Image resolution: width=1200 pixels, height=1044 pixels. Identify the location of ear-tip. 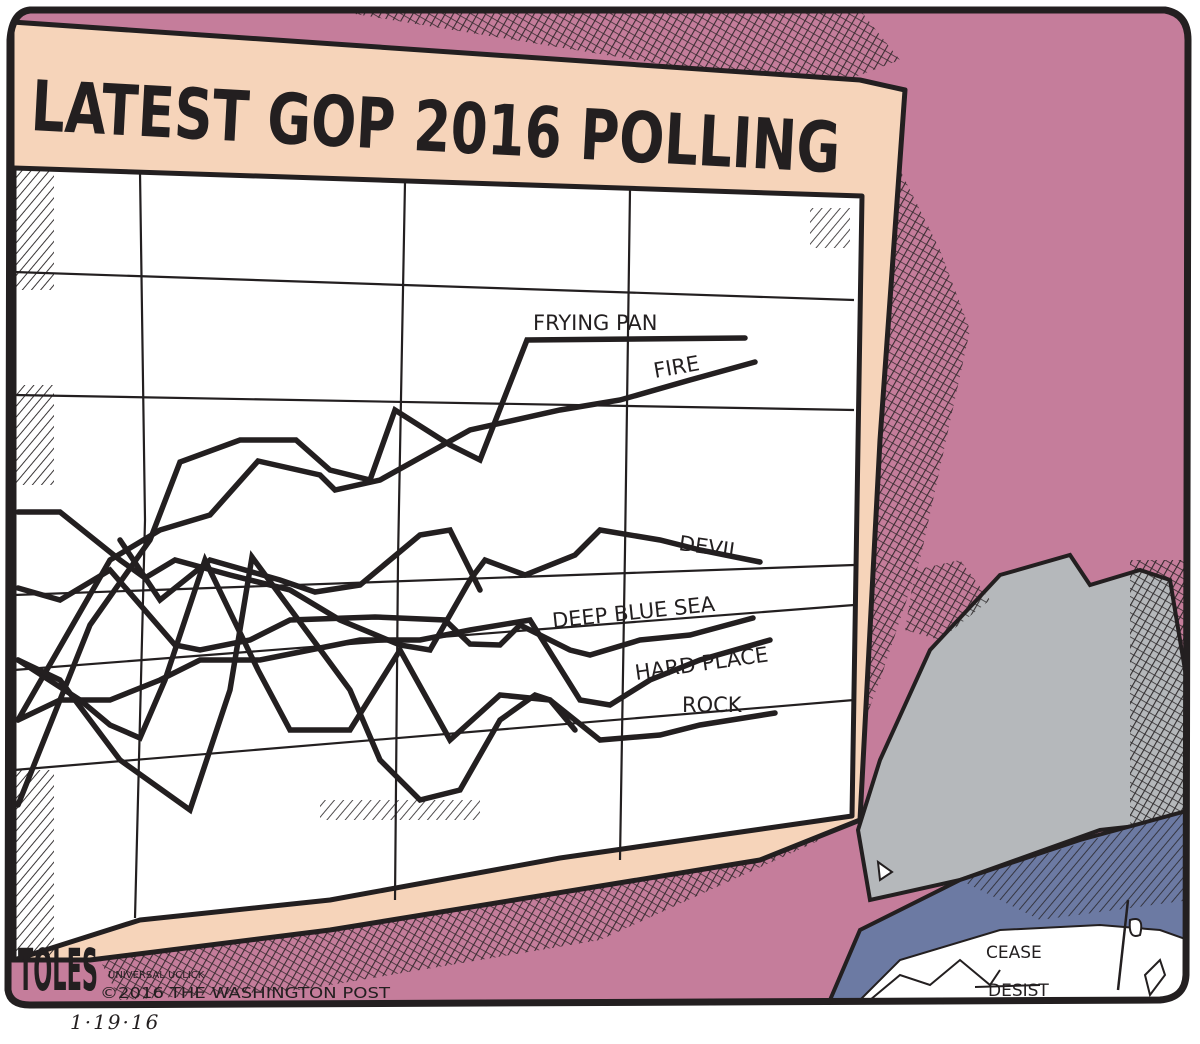
(885, 870).